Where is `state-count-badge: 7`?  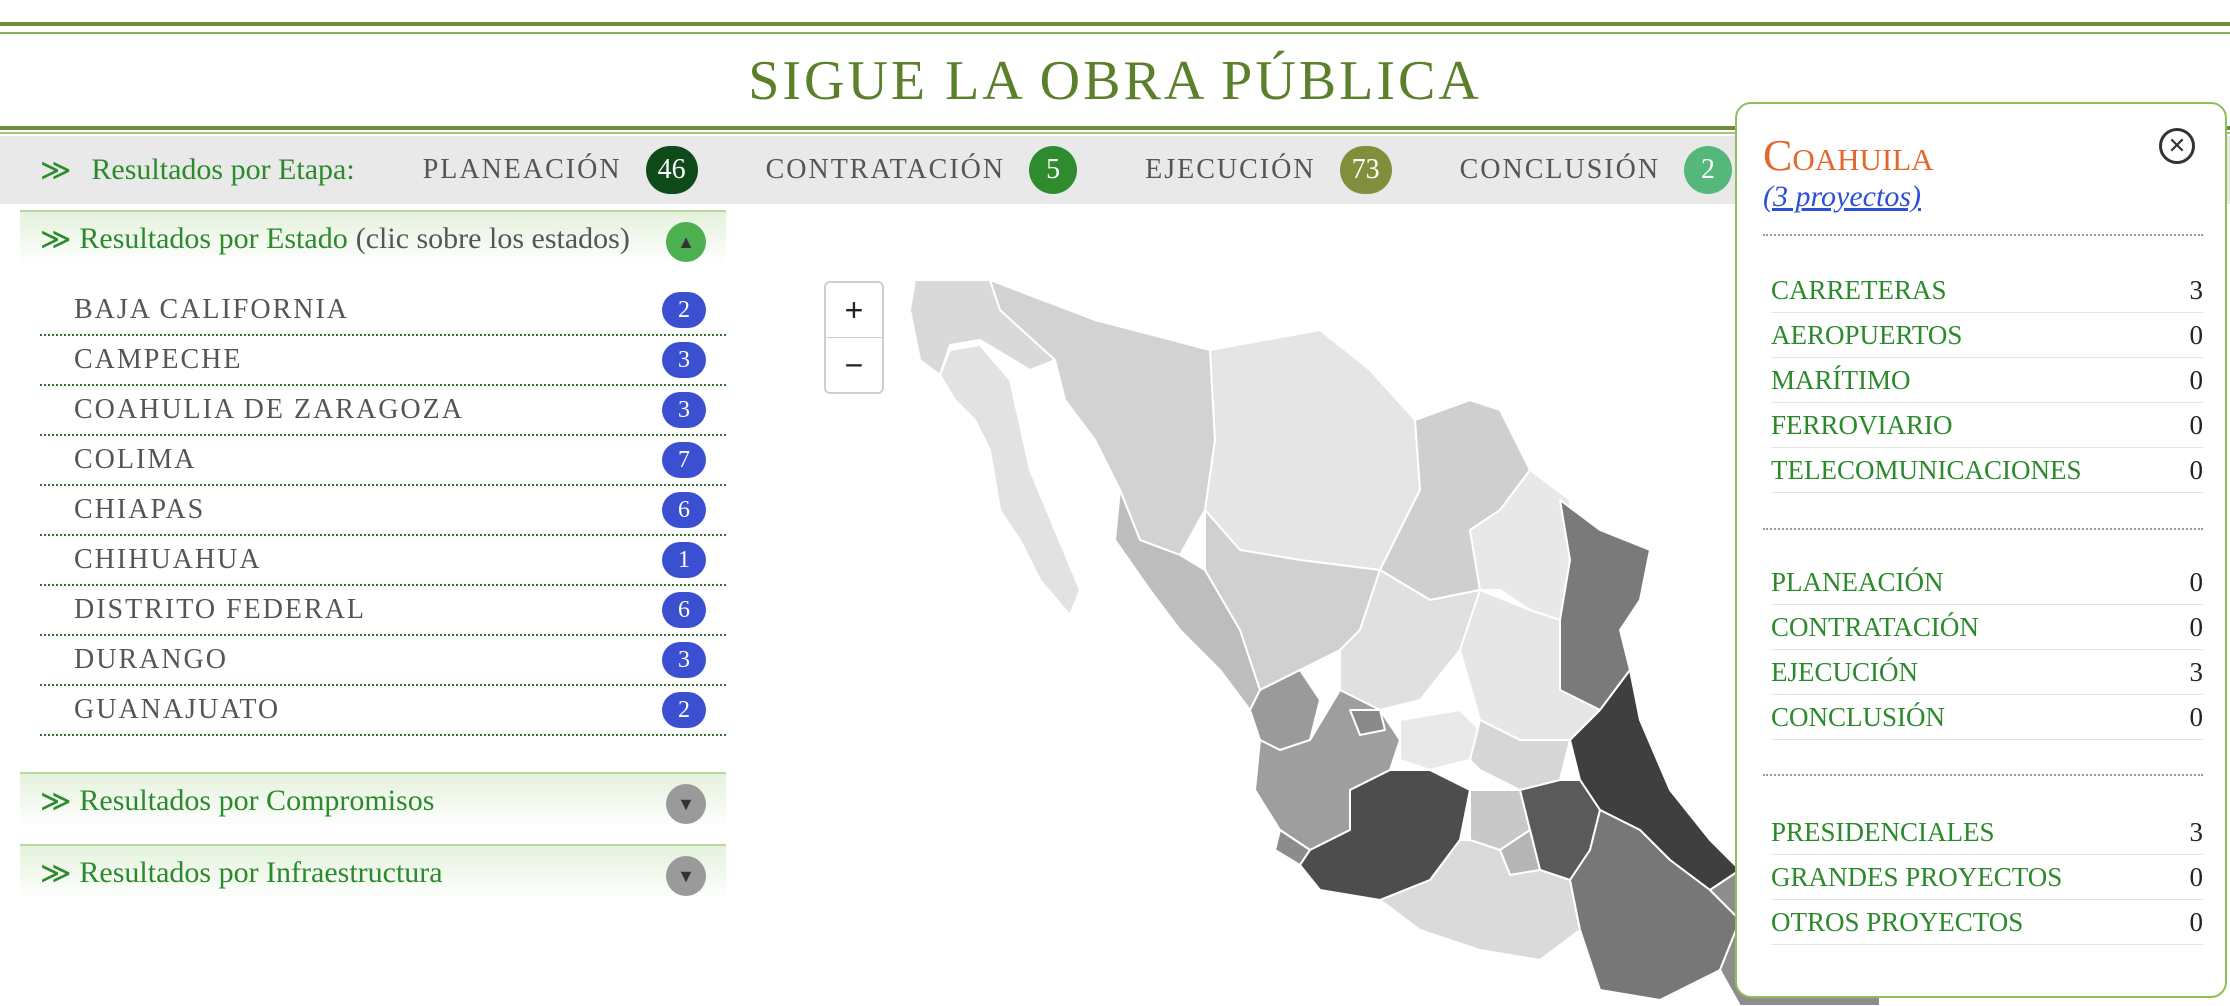
state-count-badge: 7 is located at coordinates (684, 460).